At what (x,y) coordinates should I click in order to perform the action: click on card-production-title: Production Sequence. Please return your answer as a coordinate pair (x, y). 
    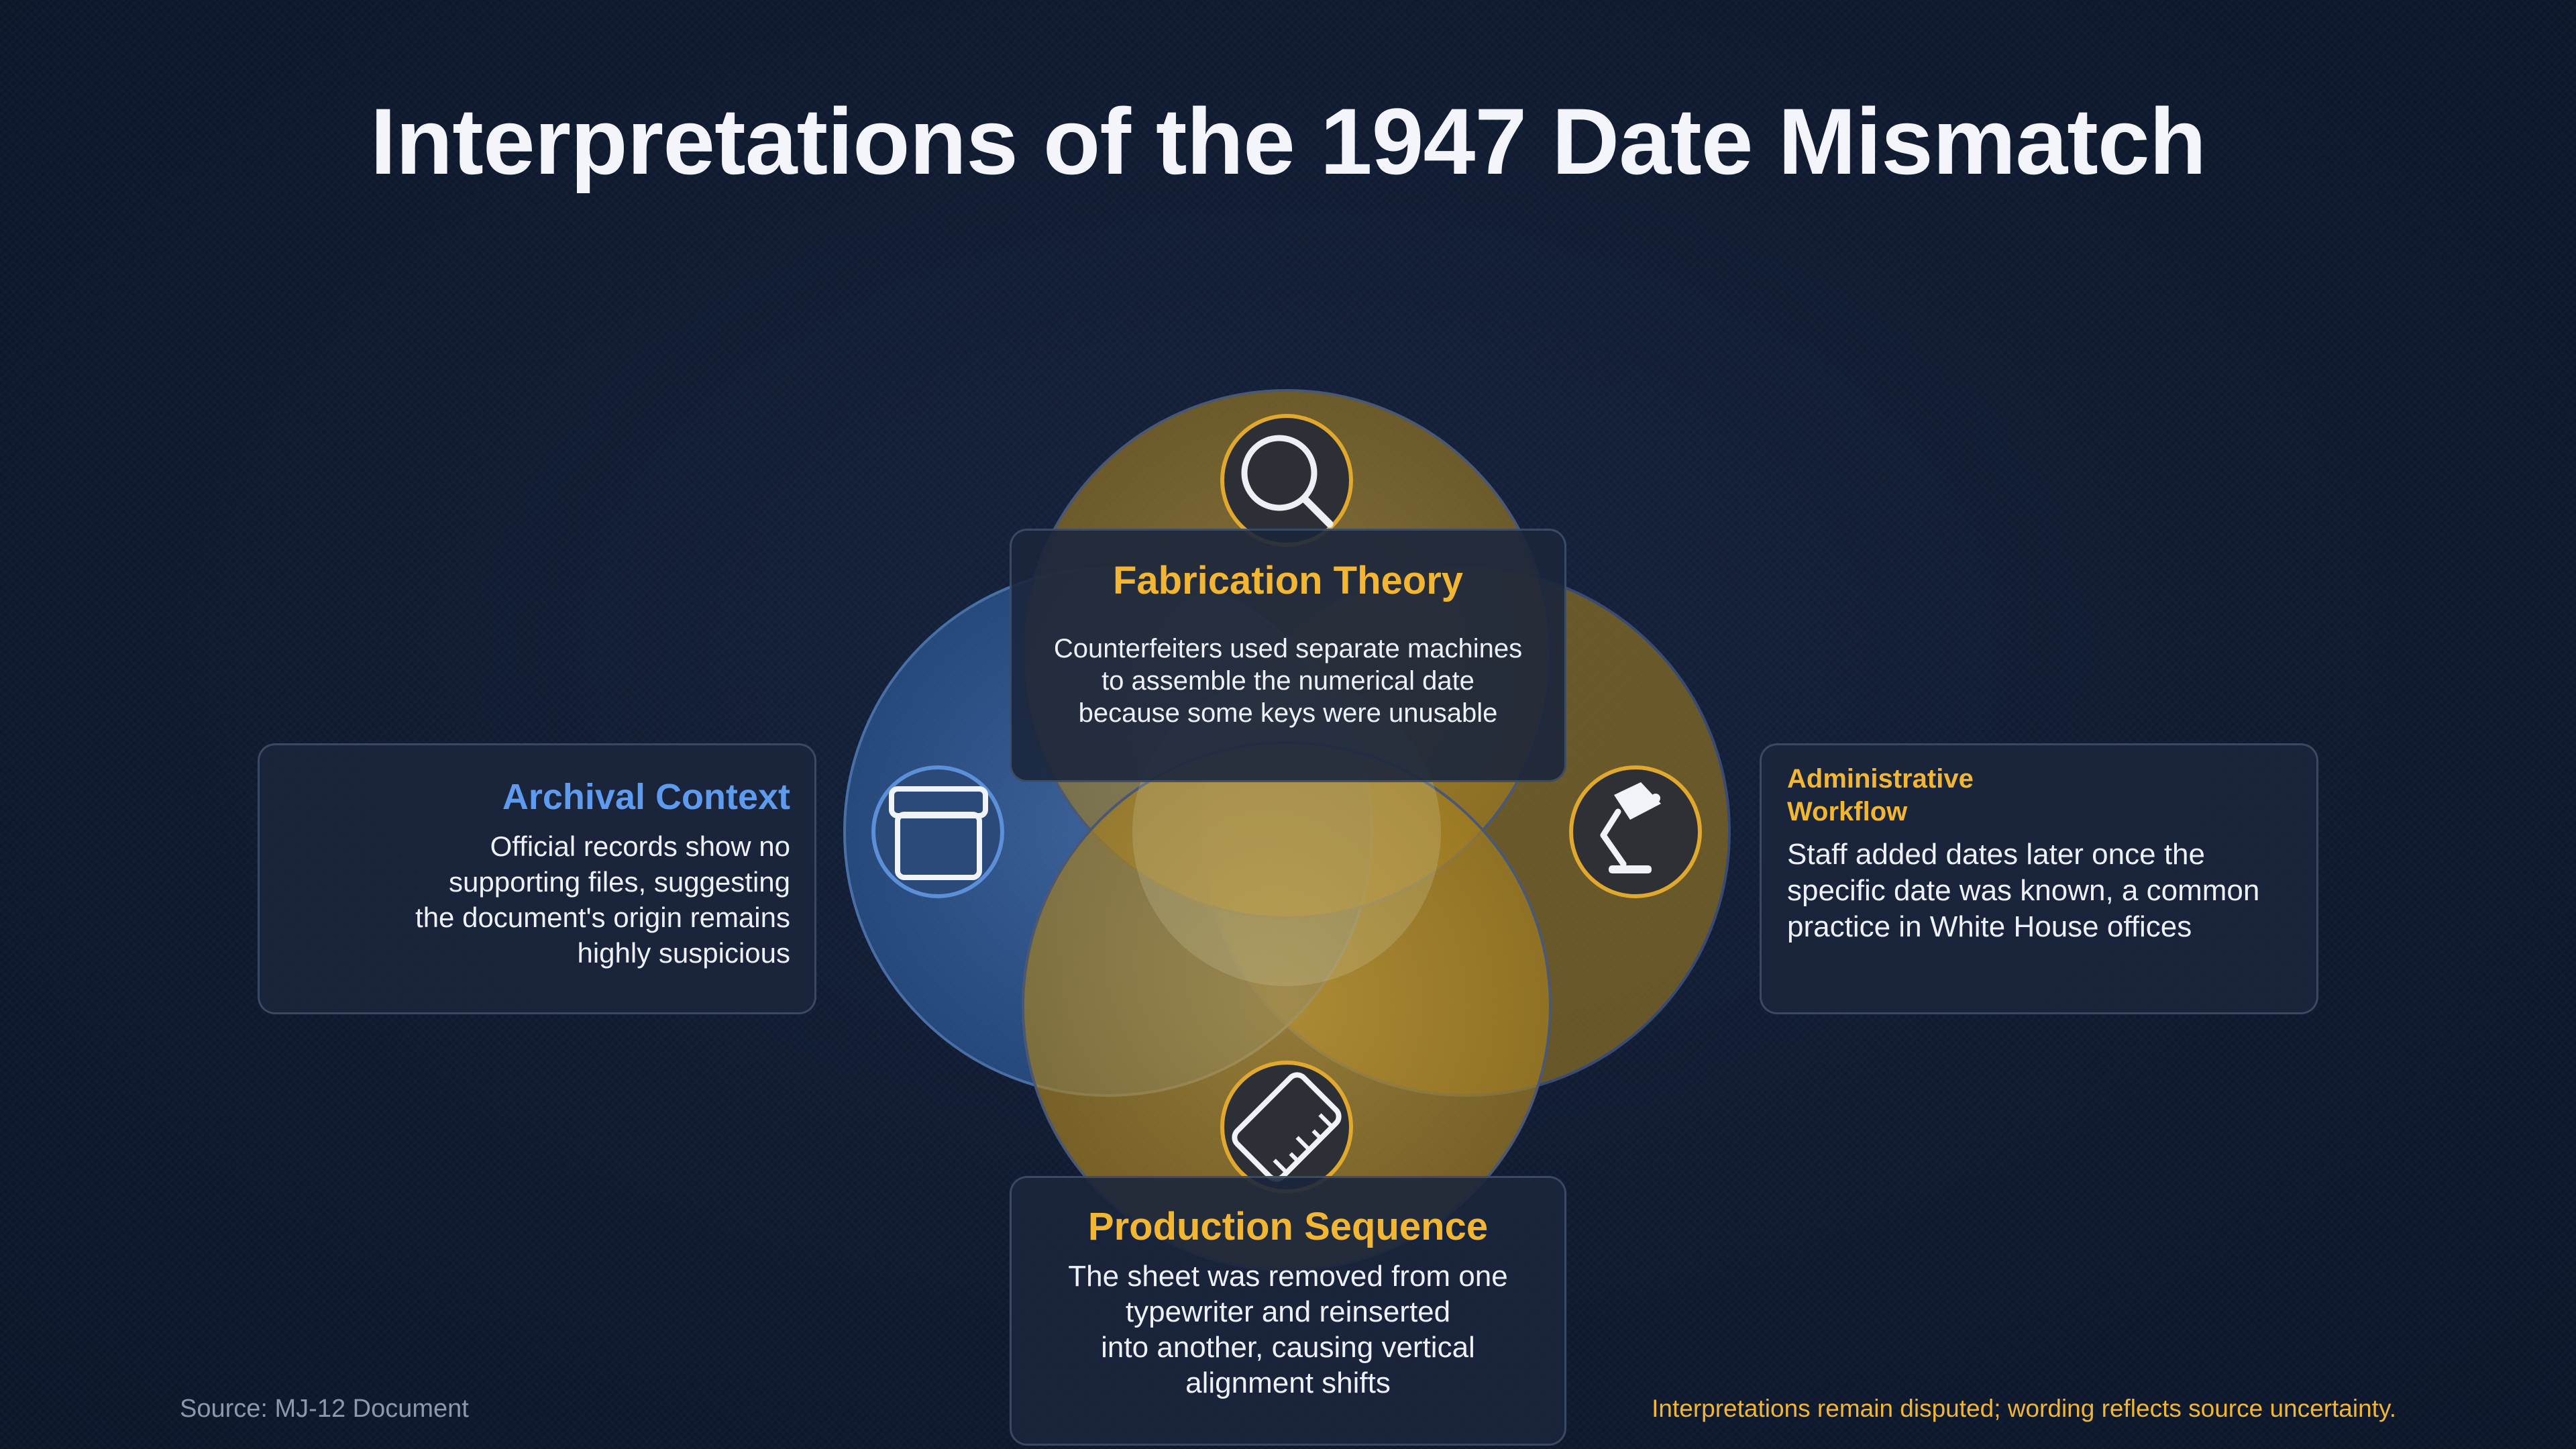
    Looking at the image, I should click on (1288, 1226).